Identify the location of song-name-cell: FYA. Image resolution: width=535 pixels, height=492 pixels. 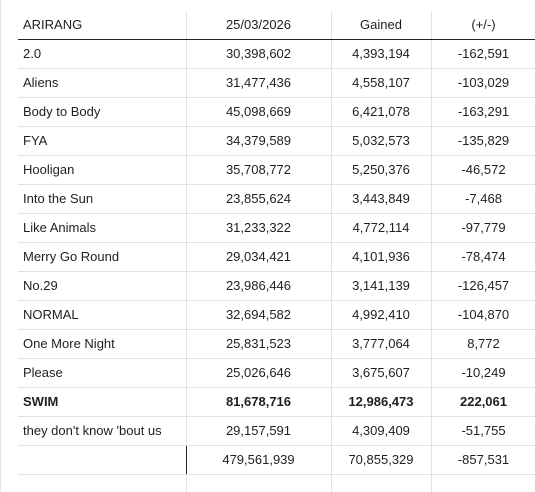
(102, 141).